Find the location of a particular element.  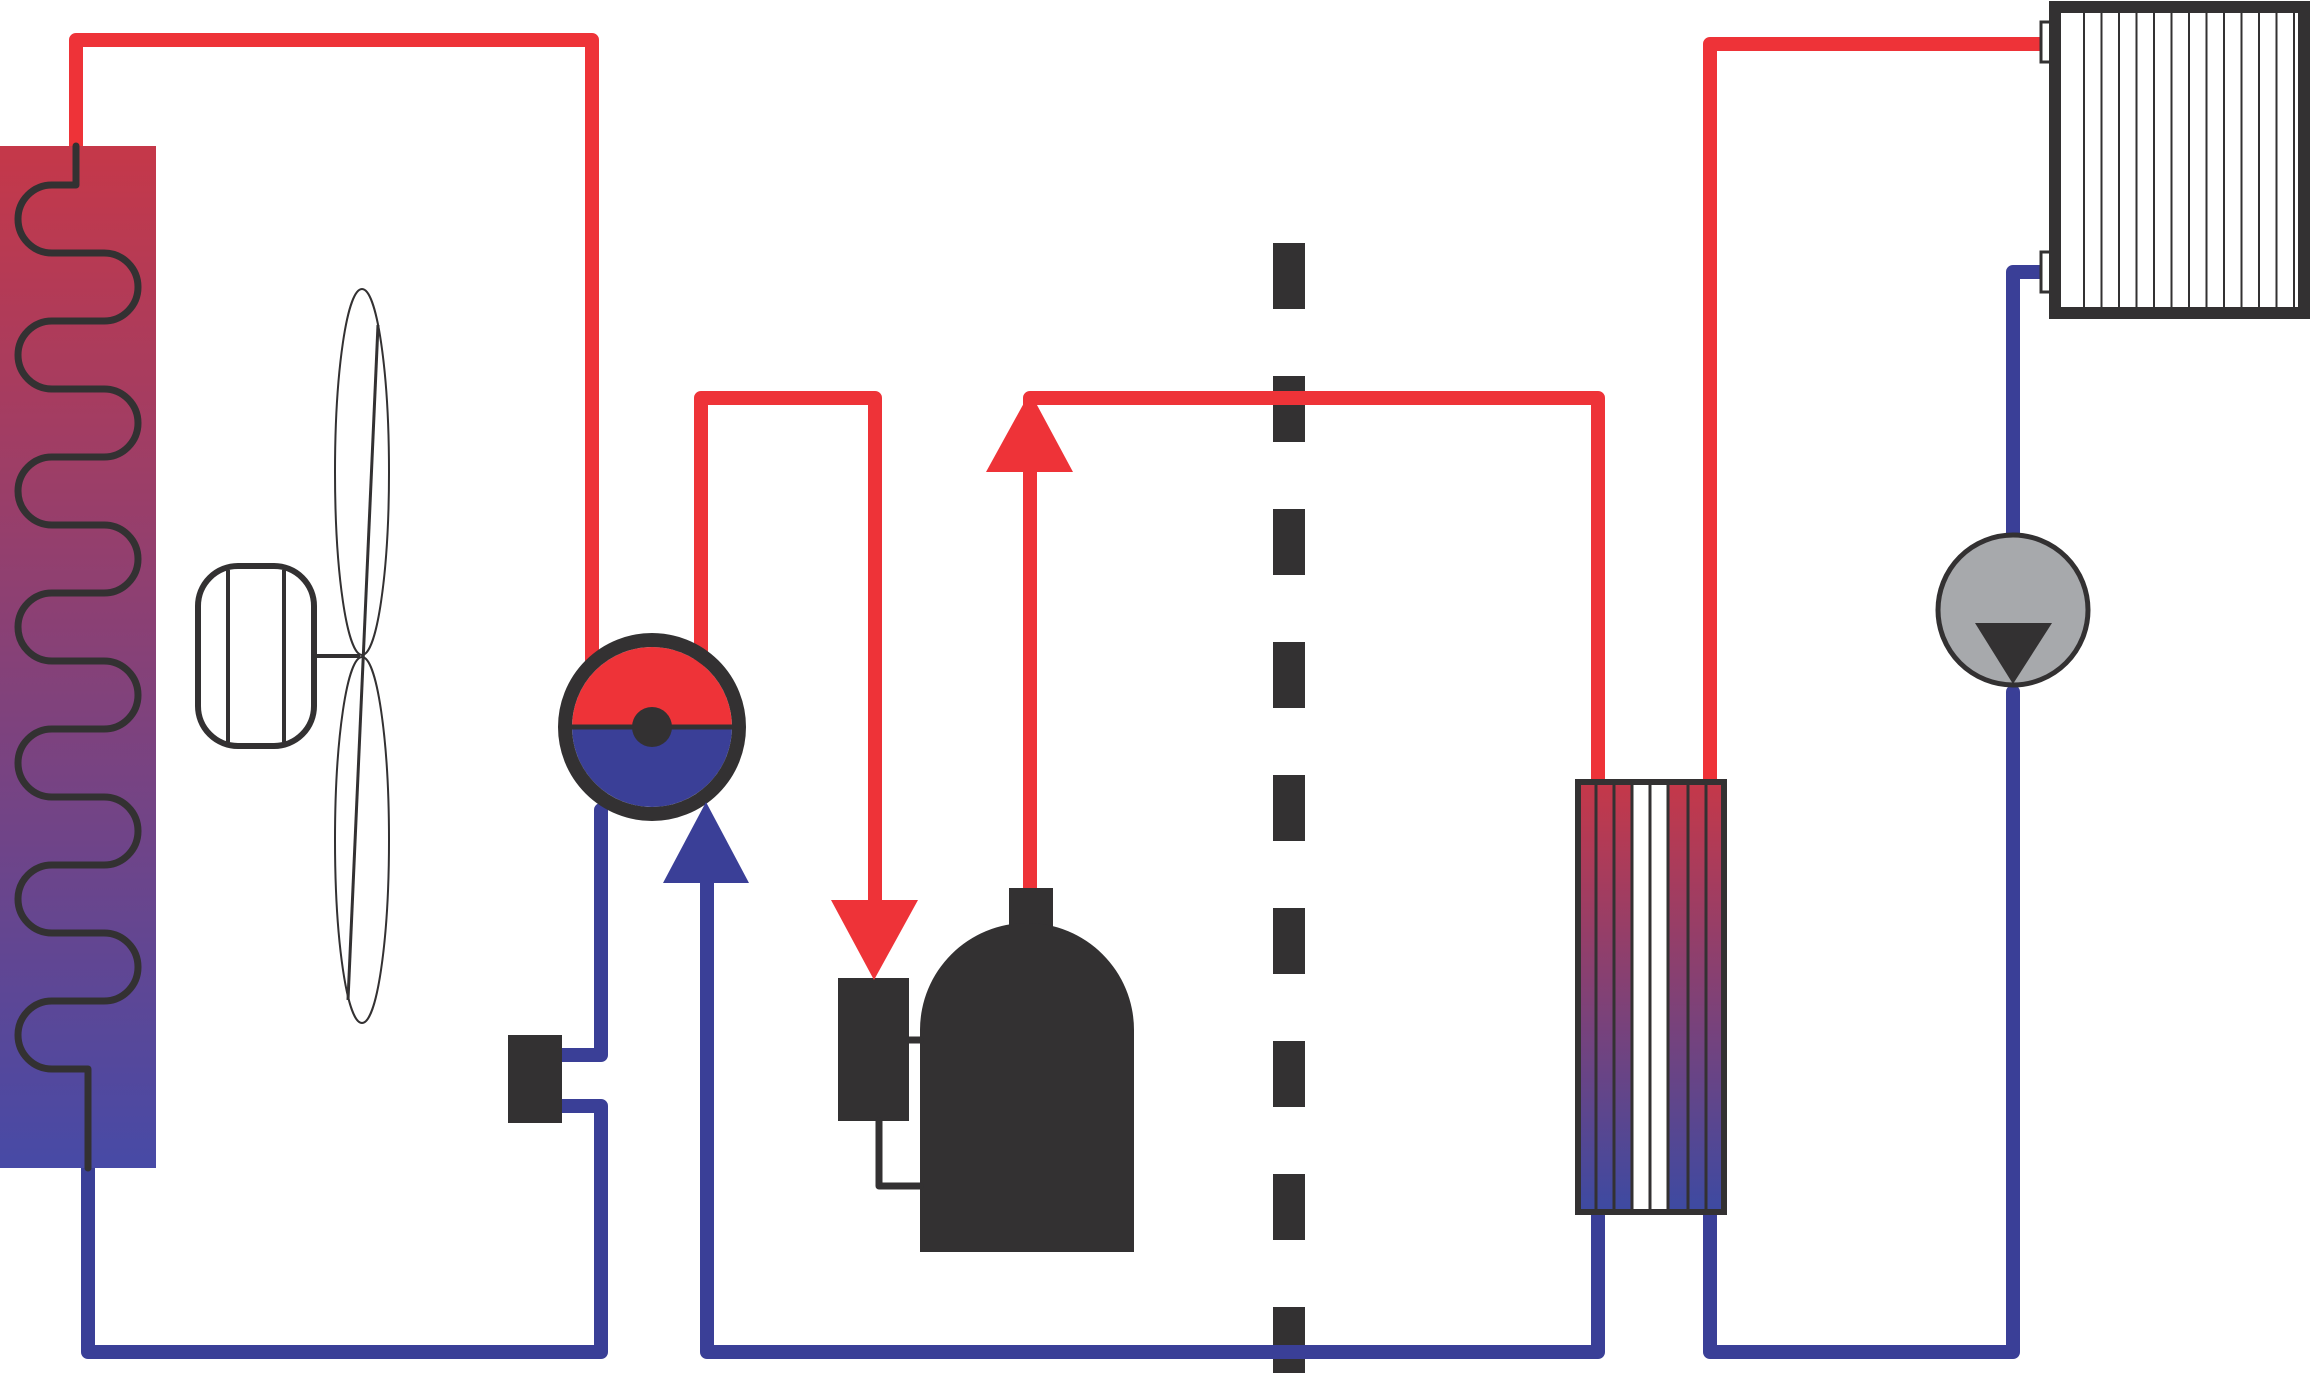

pipe-hx-to-radiator is located at coordinates (1877, 413).